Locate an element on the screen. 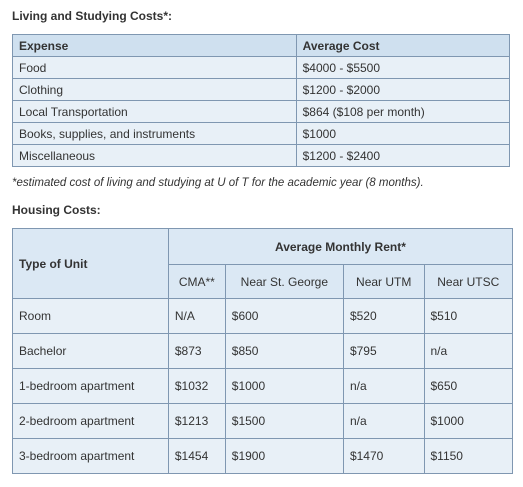  unit-type-cell: Room is located at coordinates (90, 316).